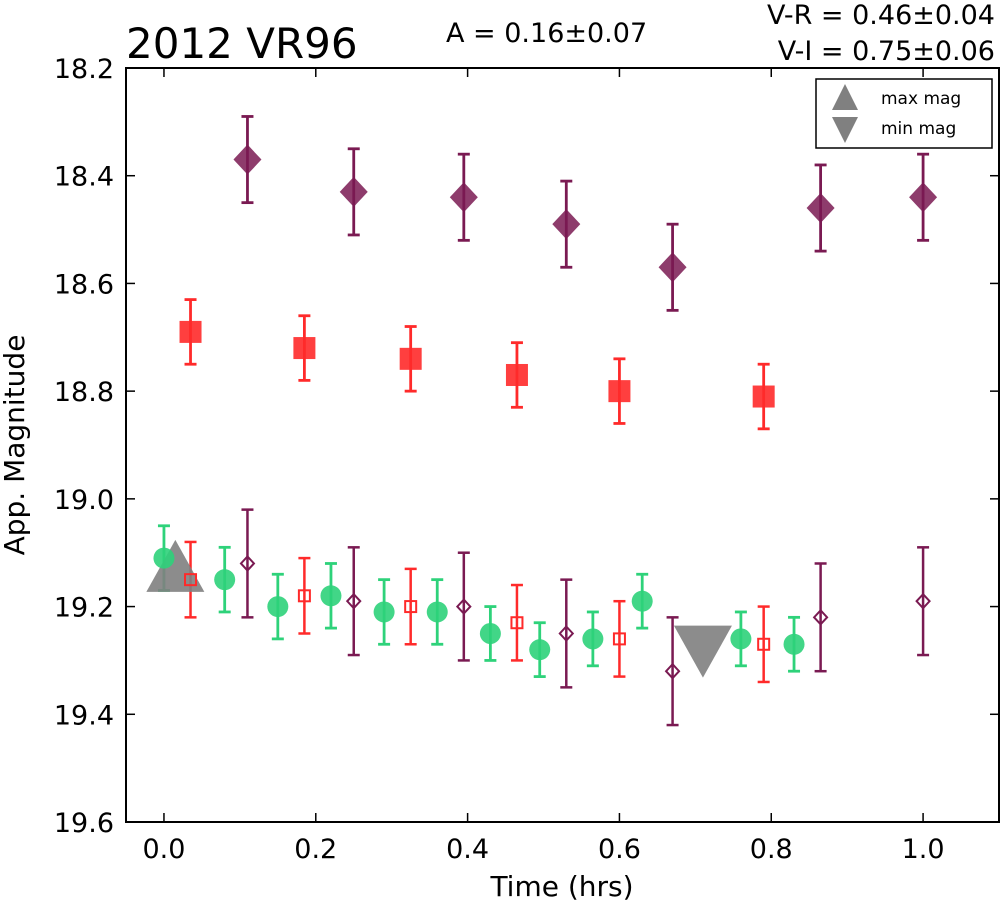  What do you see at coordinates (702, 651) in the screenshot?
I see `min-mag-marker` at bounding box center [702, 651].